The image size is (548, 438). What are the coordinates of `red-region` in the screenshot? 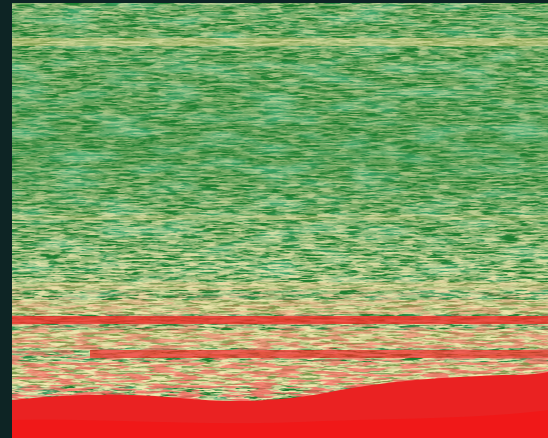 It's located at (280, 424).